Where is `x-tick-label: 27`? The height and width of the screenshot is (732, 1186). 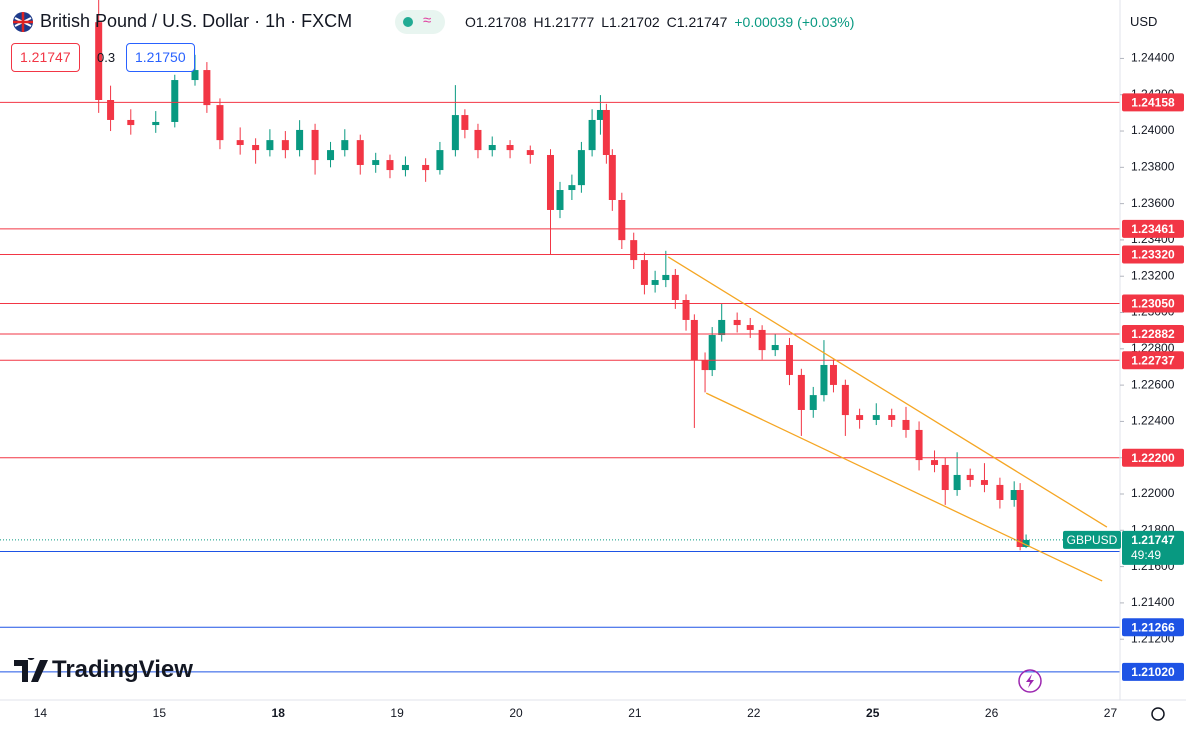
x-tick-label: 27 is located at coordinates (1111, 713).